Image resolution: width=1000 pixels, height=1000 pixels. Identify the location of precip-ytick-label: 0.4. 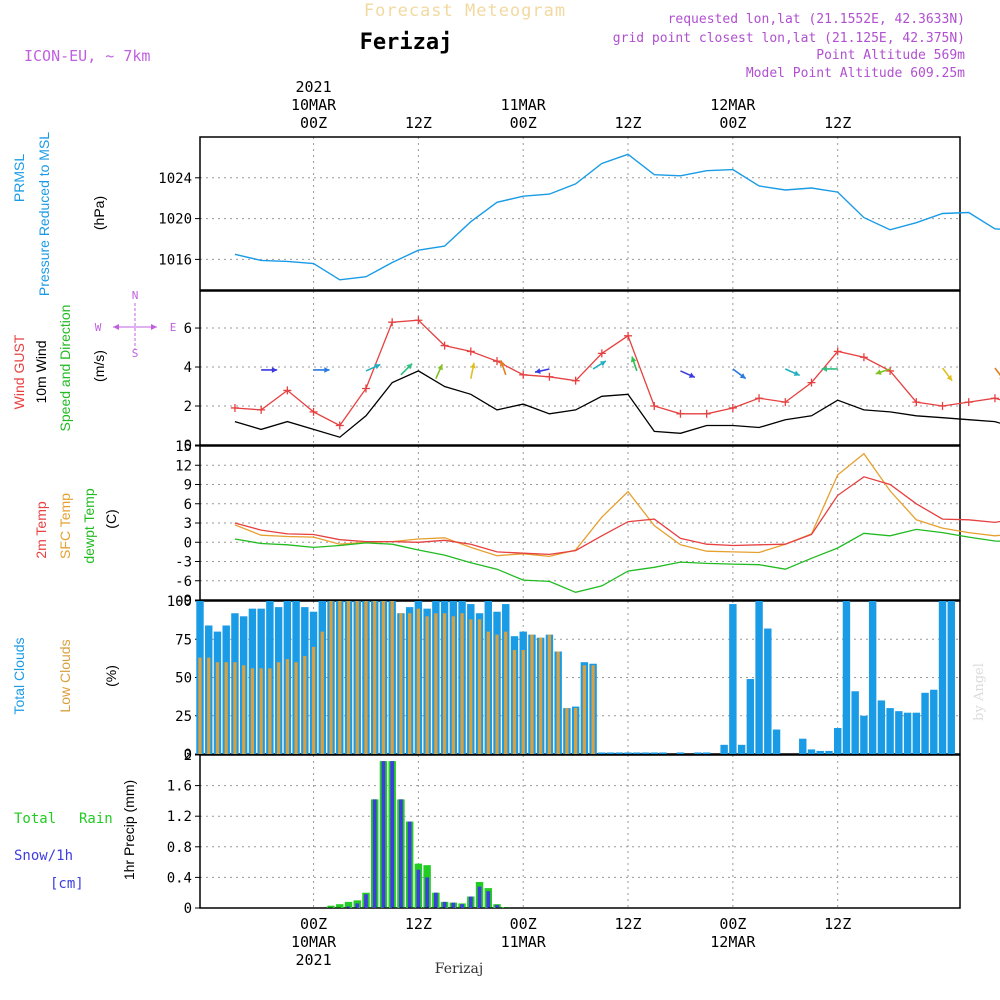
(179, 878).